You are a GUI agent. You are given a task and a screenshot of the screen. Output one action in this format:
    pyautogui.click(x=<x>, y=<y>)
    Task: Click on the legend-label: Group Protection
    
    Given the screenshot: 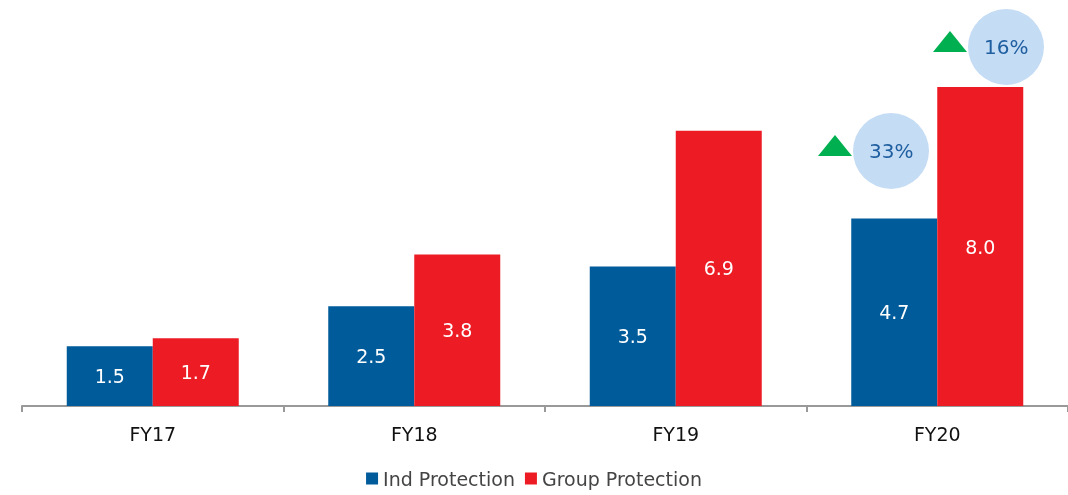 What is the action you would take?
    pyautogui.click(x=621, y=478)
    